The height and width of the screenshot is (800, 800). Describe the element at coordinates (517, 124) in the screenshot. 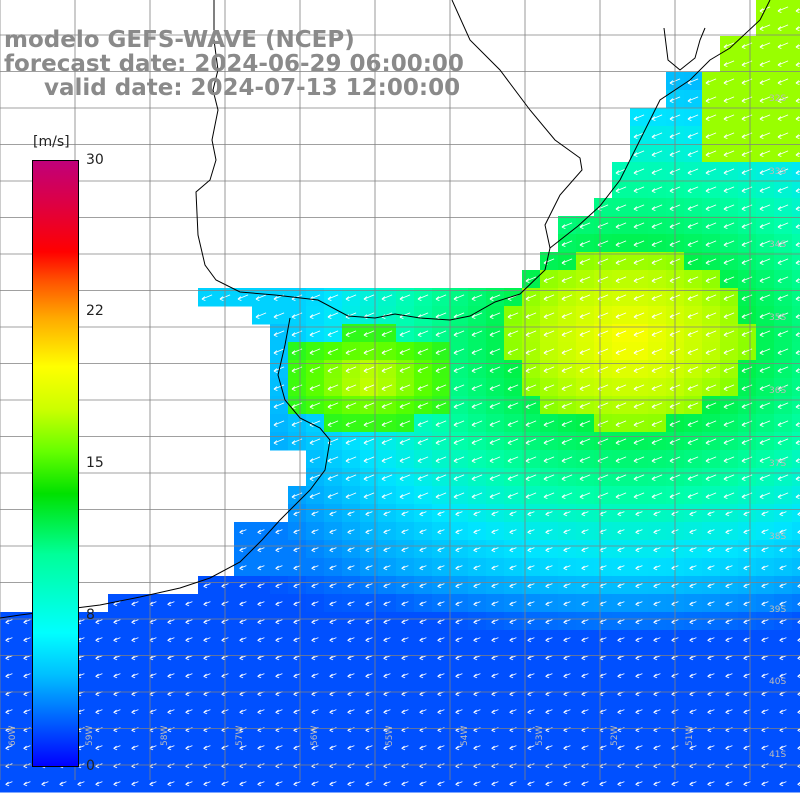

I see `inland-border` at that location.